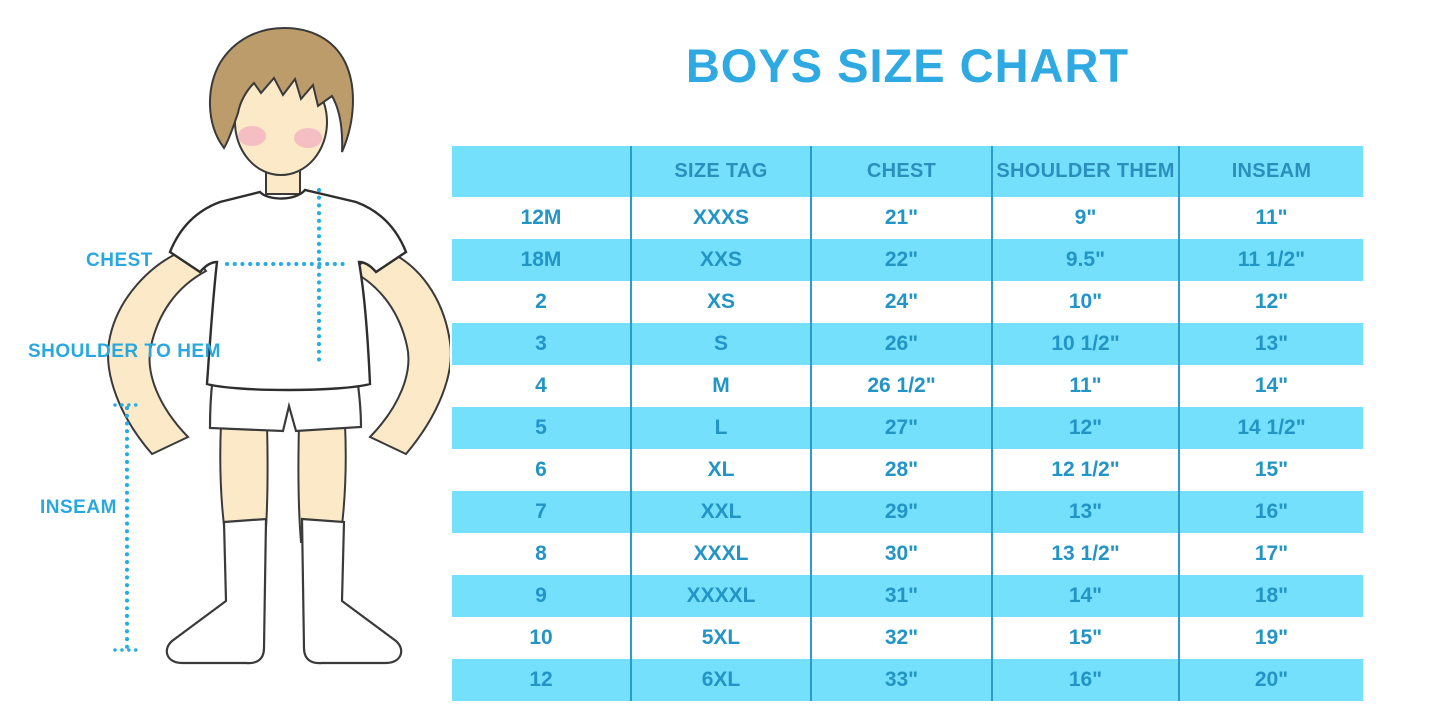  Describe the element at coordinates (252, 136) in the screenshot. I see `boy-blush-left` at that location.